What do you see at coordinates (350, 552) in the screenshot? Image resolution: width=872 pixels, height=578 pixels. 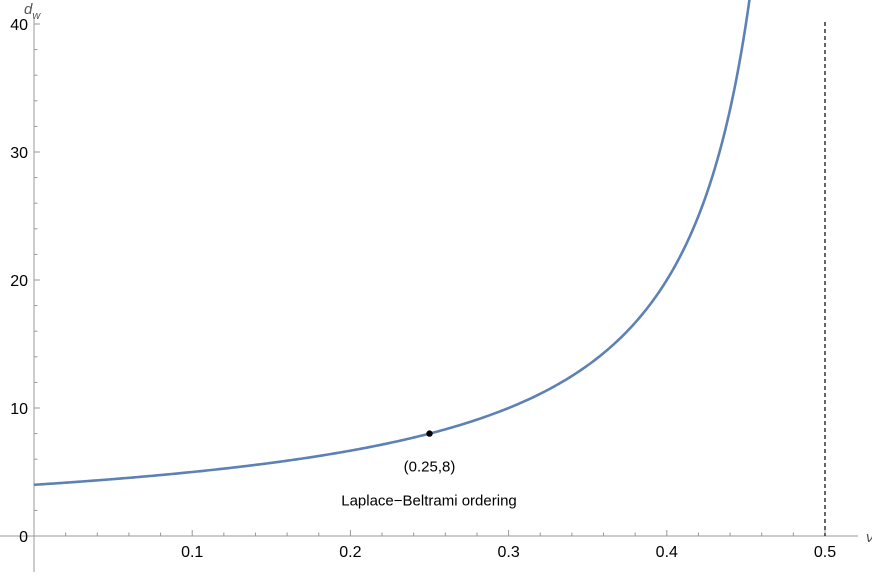 I see `x-tick-label: 0.2` at bounding box center [350, 552].